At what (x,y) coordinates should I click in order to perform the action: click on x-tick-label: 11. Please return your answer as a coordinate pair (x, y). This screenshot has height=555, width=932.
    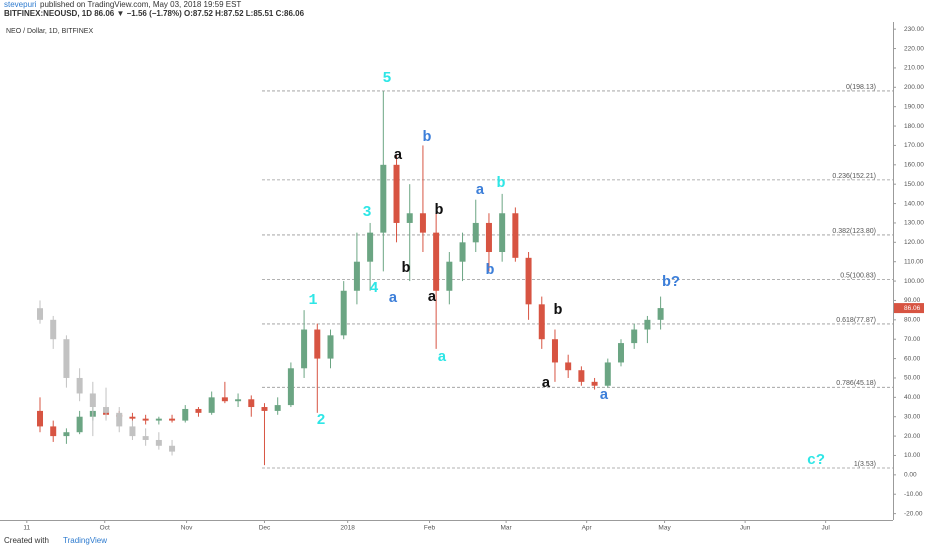
    Looking at the image, I should click on (26, 528).